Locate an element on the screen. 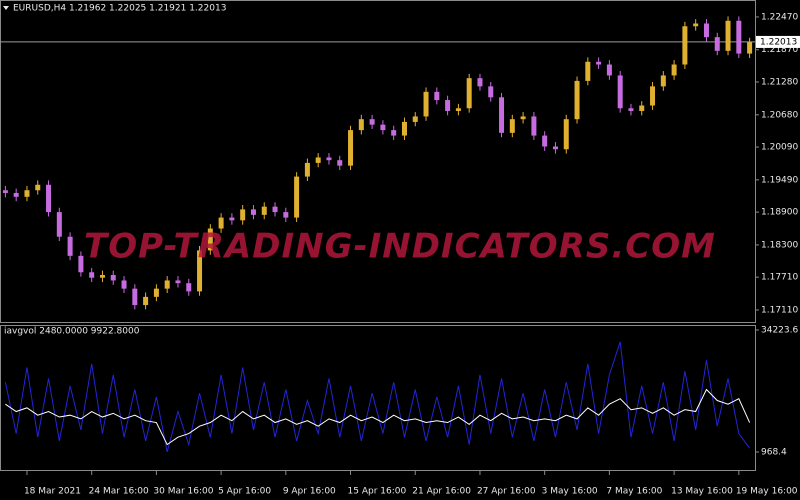 The height and width of the screenshot is (500, 800). x-tick-label: 18 Mar 2021 is located at coordinates (52, 492).